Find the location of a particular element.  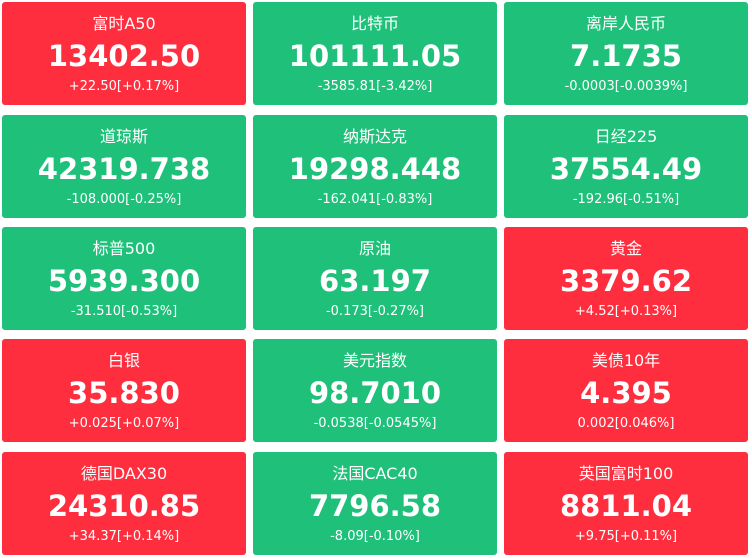

tile-price: 19298.448 is located at coordinates (375, 169).